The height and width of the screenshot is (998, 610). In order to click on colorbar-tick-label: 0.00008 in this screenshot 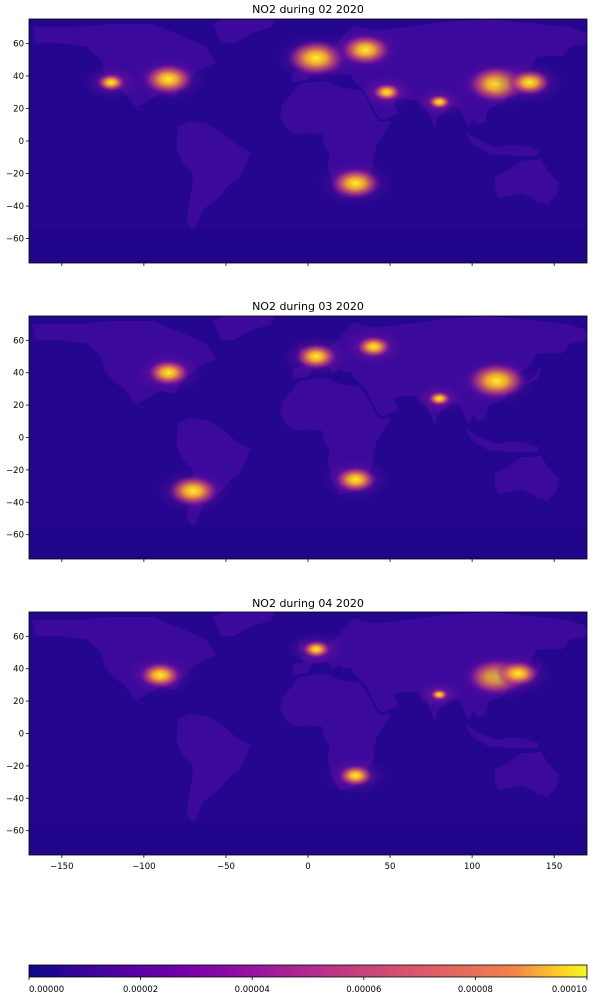, I will do `click(475, 990)`.